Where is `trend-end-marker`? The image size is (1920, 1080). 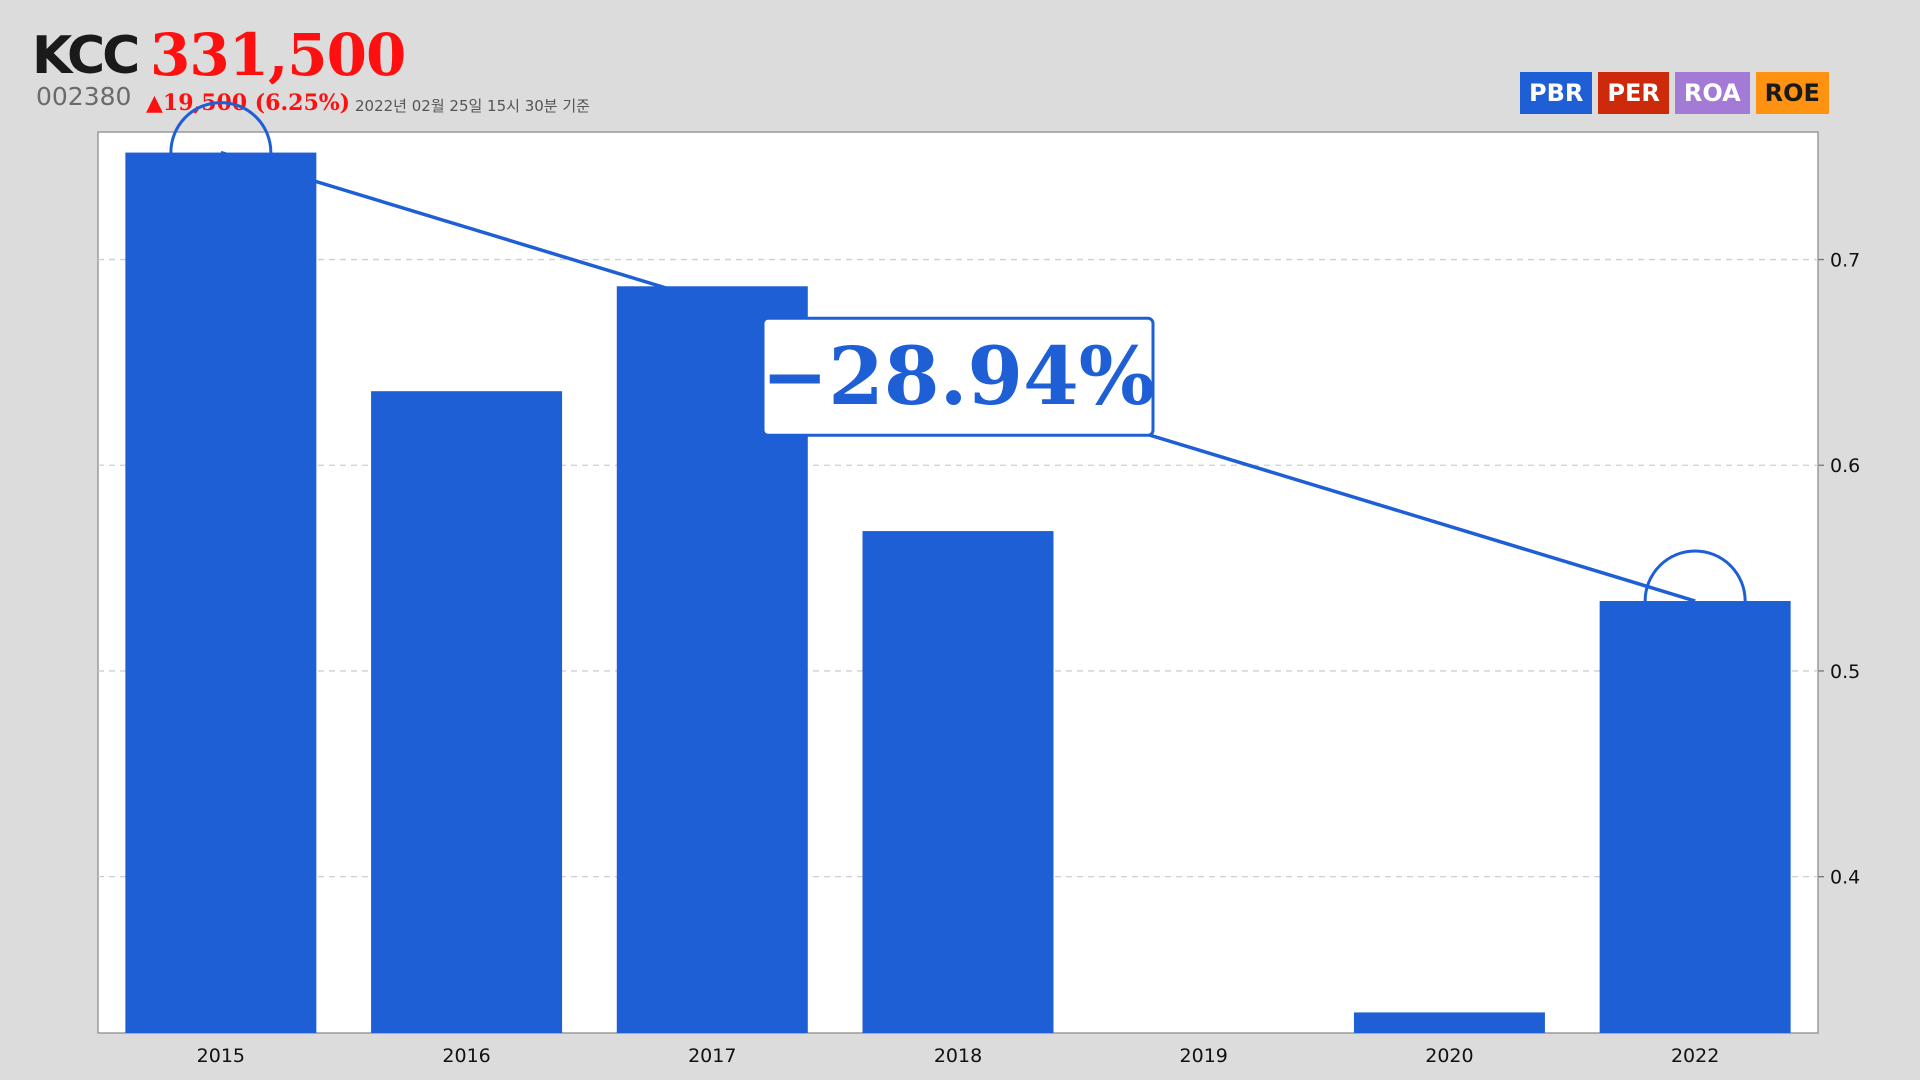 trend-end-marker is located at coordinates (1695, 601).